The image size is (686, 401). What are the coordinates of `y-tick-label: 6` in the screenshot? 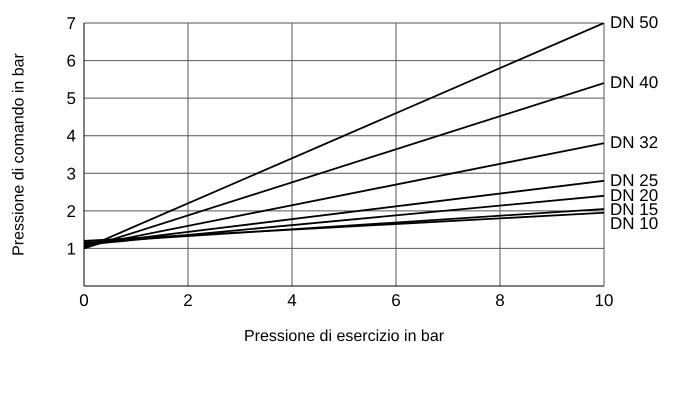 It's located at (71, 61).